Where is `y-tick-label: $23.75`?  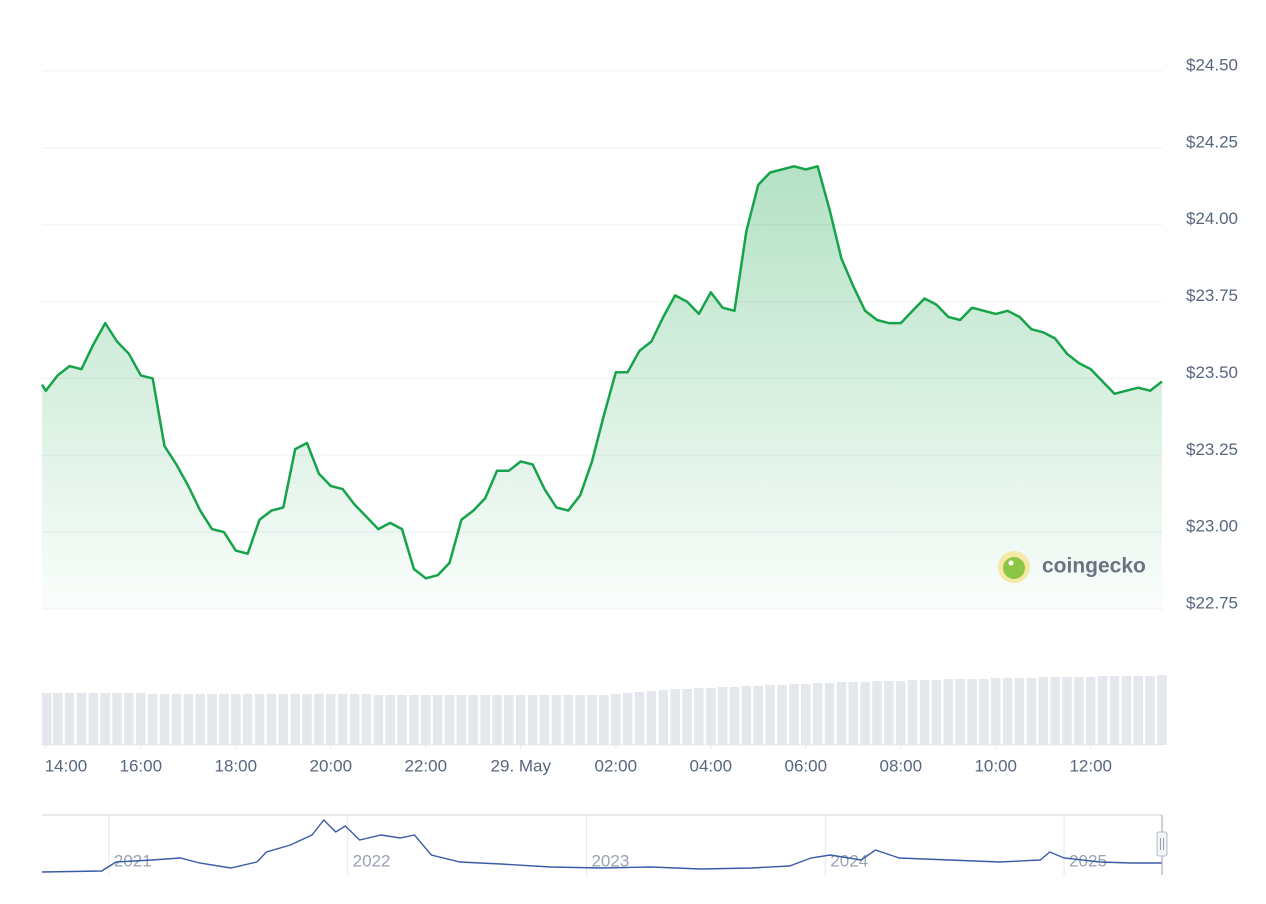 y-tick-label: $23.75 is located at coordinates (1212, 295).